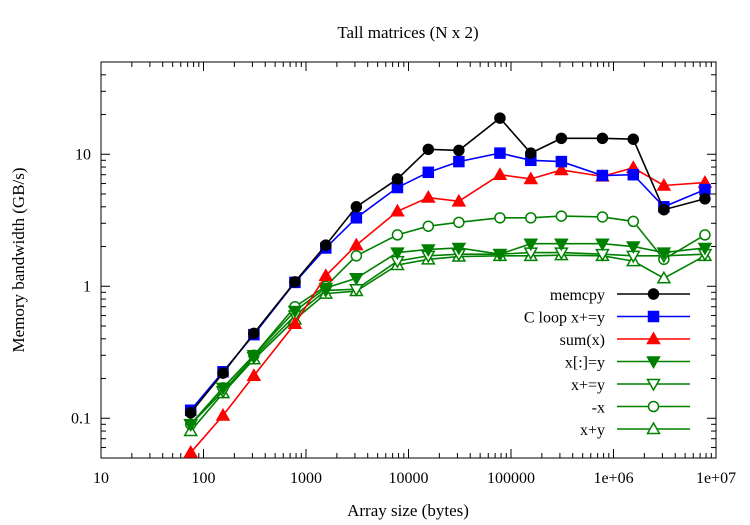 This screenshot has height=525, width=750. I want to click on legend-item: memcpy, so click(620, 295).